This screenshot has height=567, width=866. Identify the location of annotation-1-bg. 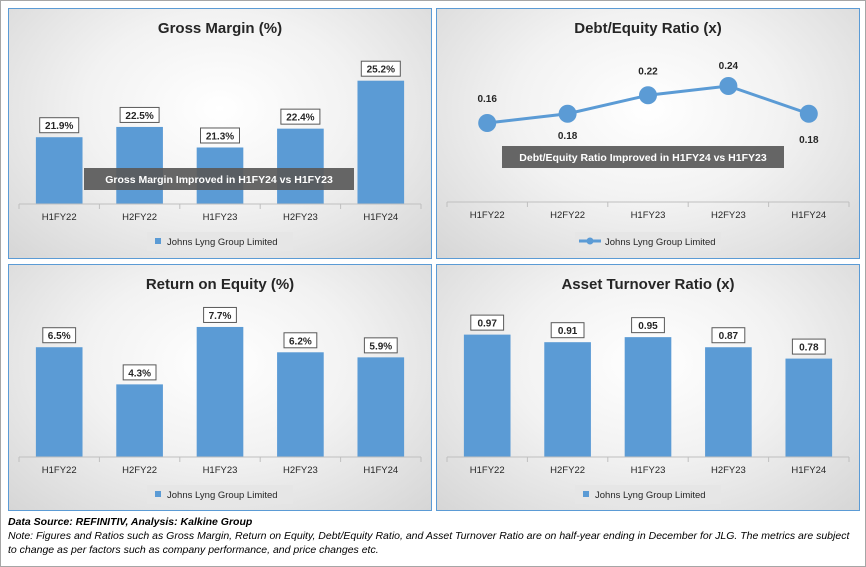
(643, 157).